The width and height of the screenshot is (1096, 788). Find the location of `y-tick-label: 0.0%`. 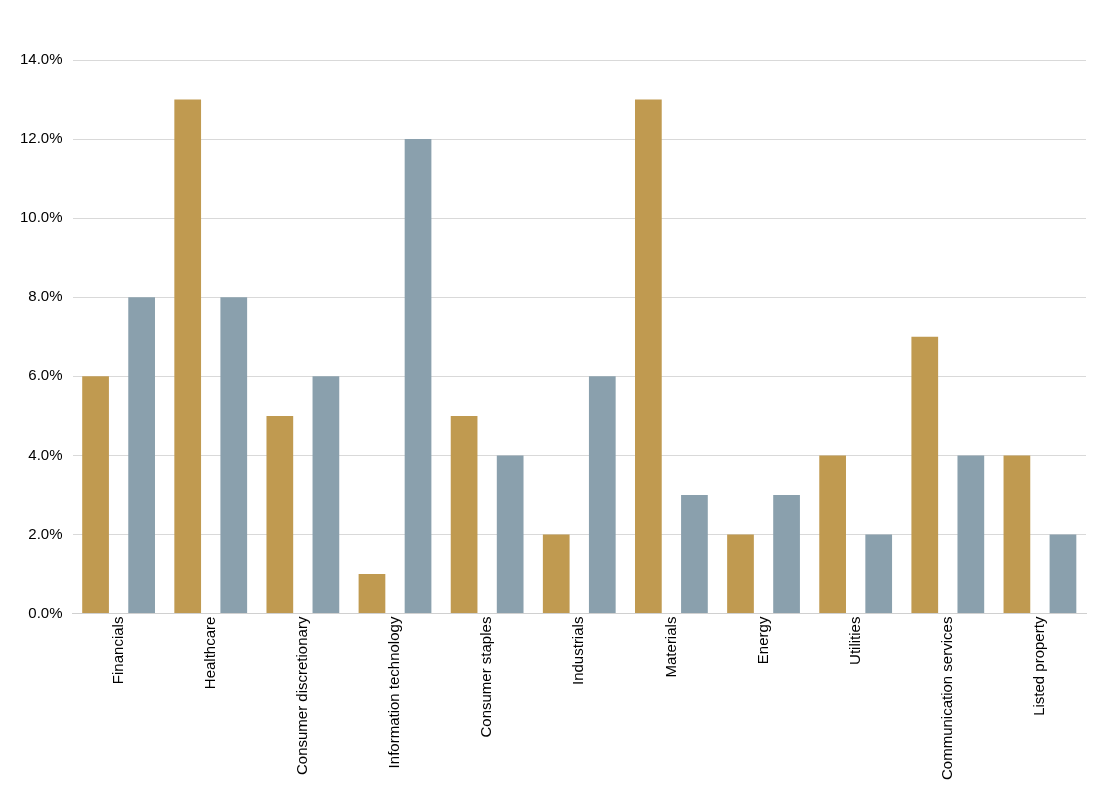

y-tick-label: 0.0% is located at coordinates (45, 612).